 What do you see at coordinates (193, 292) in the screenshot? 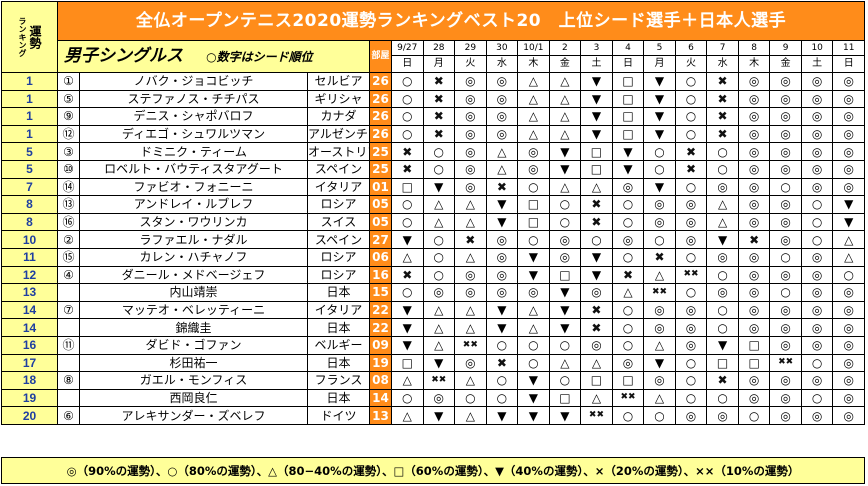
I see `player-name: 内山靖崇` at bounding box center [193, 292].